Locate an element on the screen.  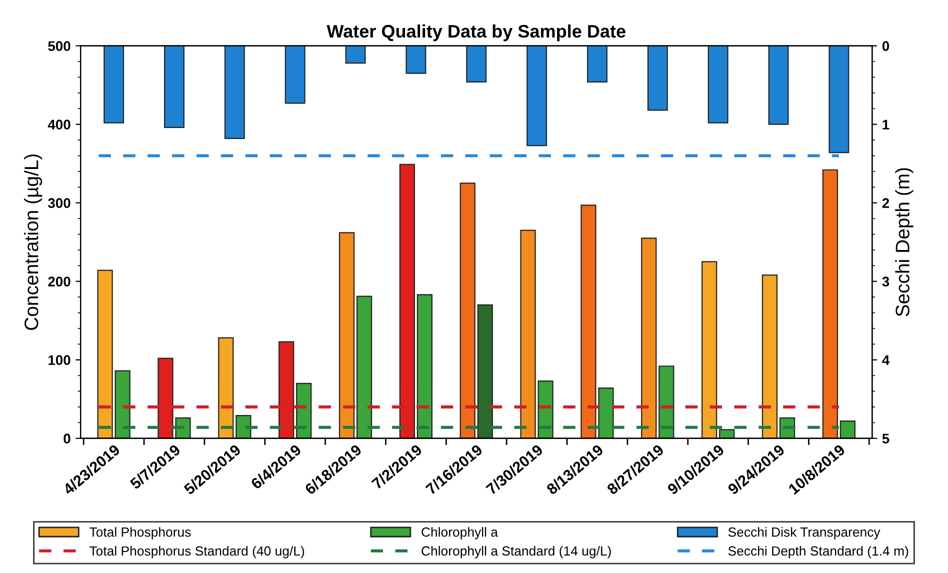
y2-tick-label: 5 is located at coordinates (886, 439).